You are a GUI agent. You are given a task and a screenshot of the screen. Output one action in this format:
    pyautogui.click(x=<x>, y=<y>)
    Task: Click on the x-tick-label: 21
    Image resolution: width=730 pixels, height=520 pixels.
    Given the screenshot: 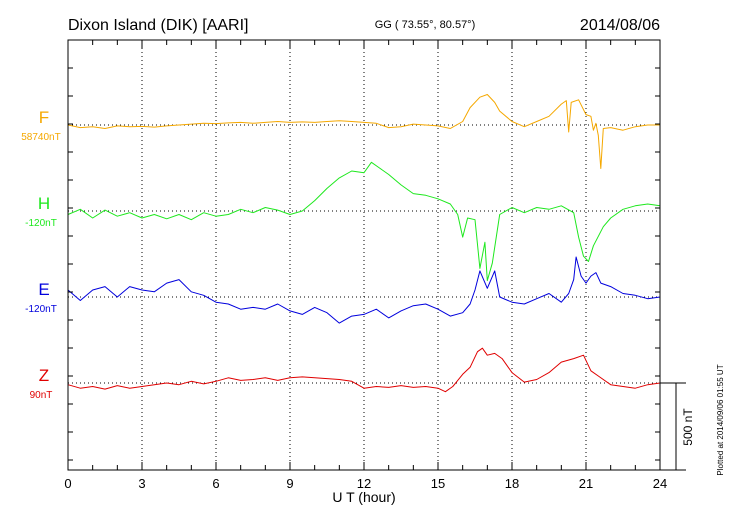 What is the action you would take?
    pyautogui.click(x=586, y=483)
    